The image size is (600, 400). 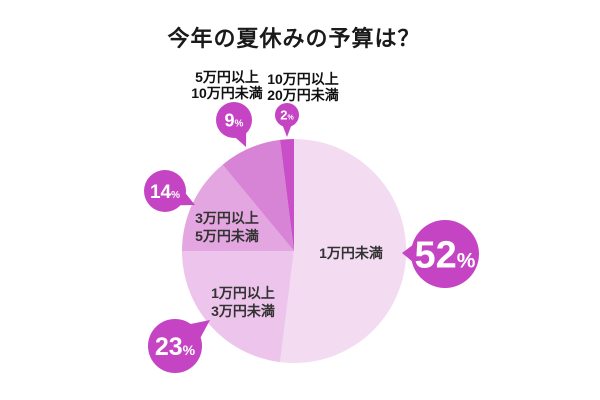 I want to click on percent-bubble-text-3: 9%, so click(x=234, y=120).